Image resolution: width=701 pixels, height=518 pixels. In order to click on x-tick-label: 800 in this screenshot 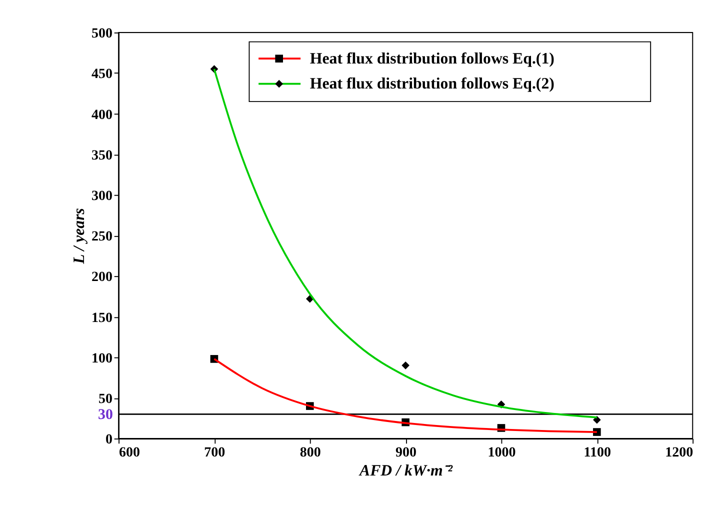, I will do `click(310, 453)`.